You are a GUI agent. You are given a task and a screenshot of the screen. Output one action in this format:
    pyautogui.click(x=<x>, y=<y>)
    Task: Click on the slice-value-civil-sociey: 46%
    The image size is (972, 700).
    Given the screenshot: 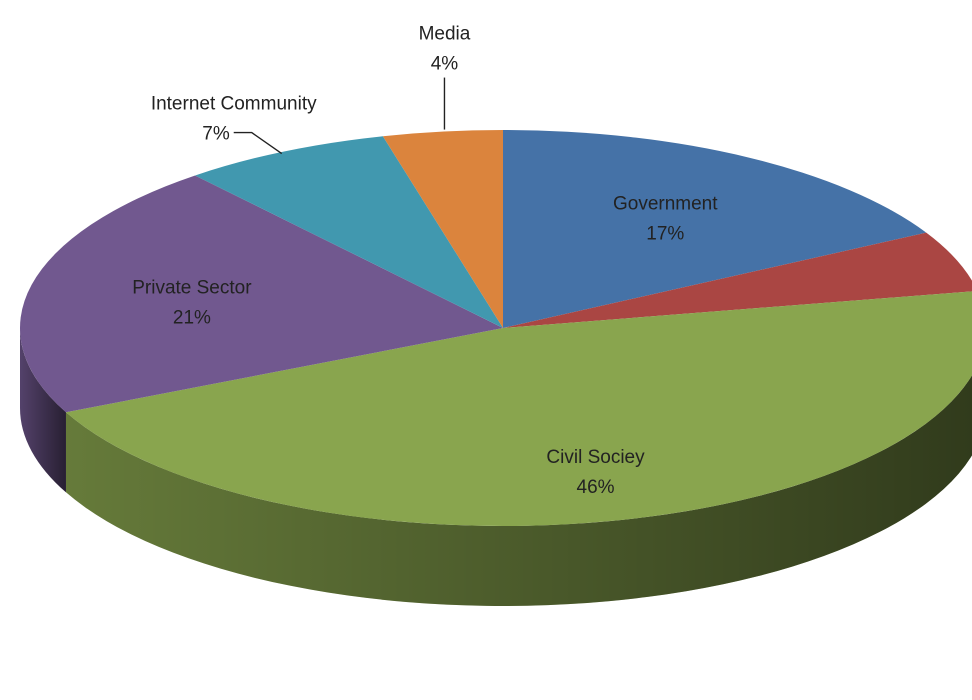 What is the action you would take?
    pyautogui.click(x=596, y=487)
    